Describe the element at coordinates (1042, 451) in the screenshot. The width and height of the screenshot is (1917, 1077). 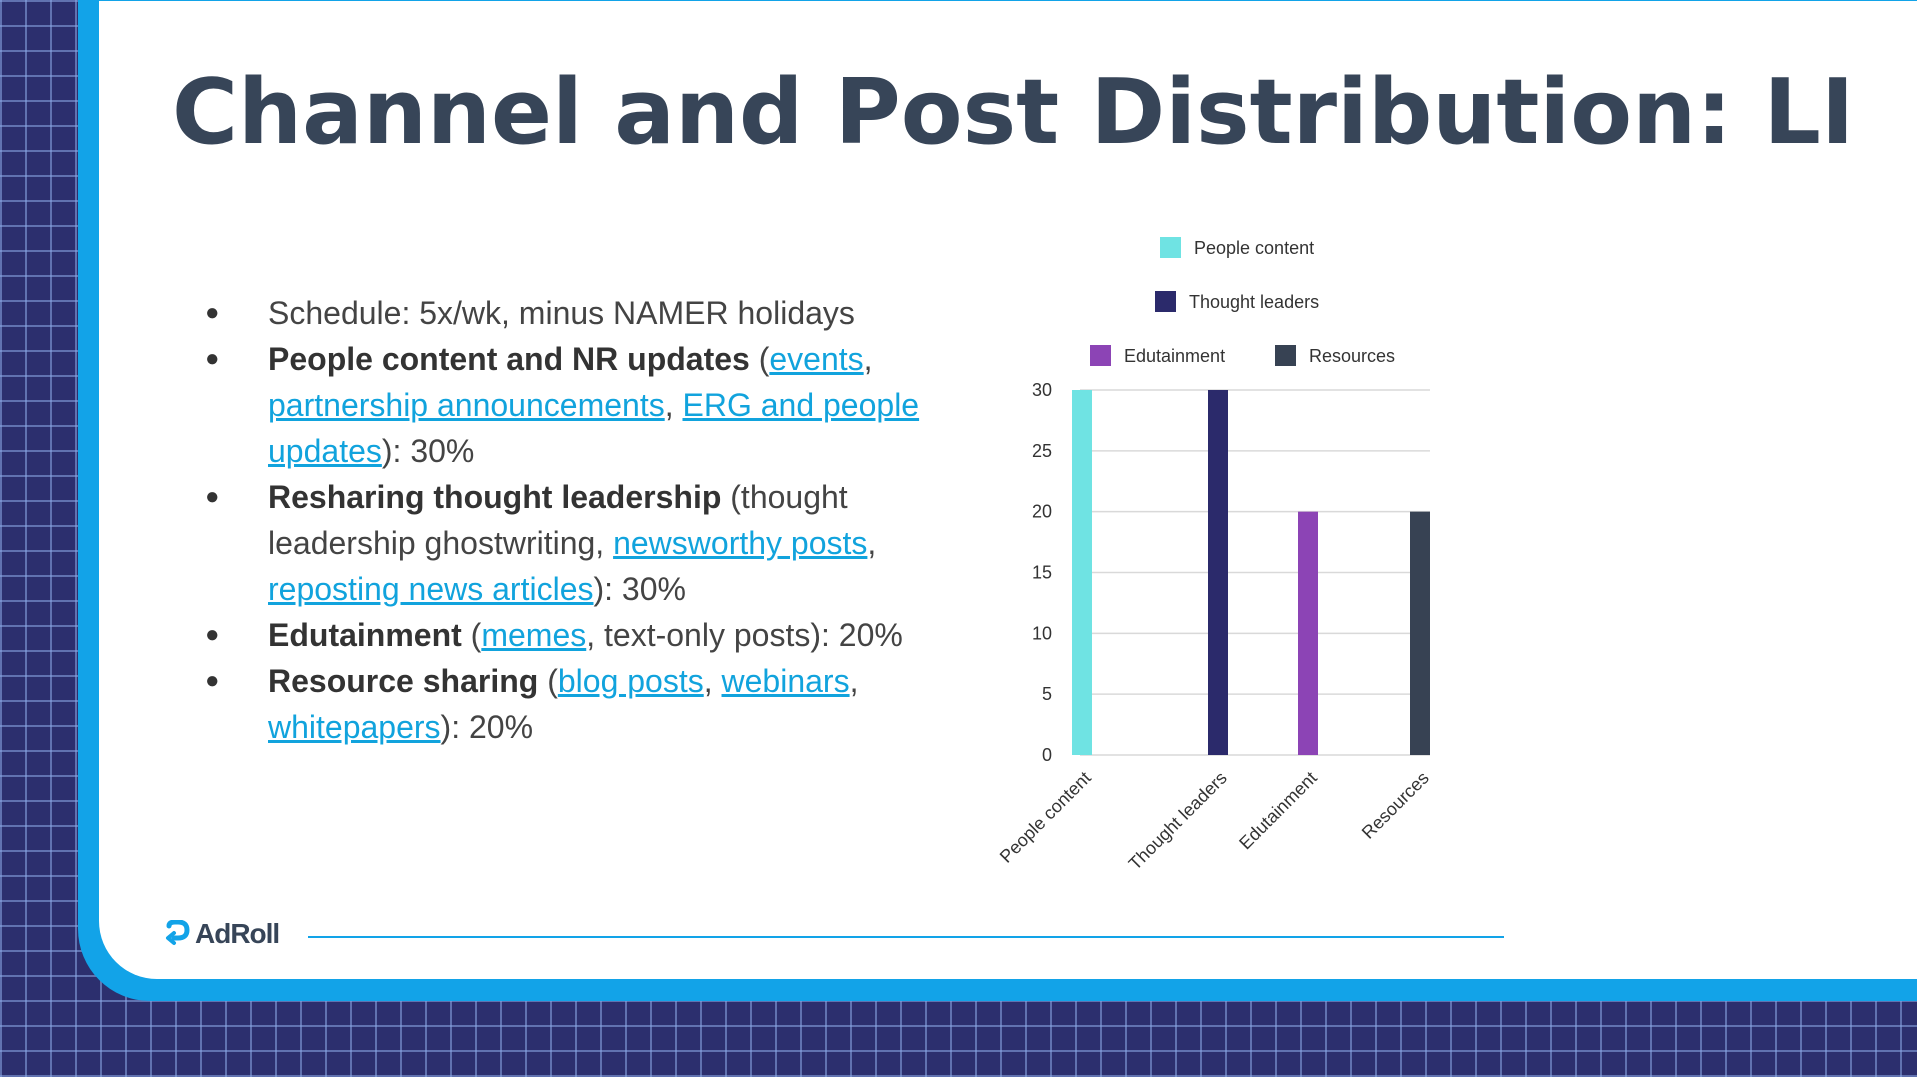
I see `y-tick-label: 25` at that location.